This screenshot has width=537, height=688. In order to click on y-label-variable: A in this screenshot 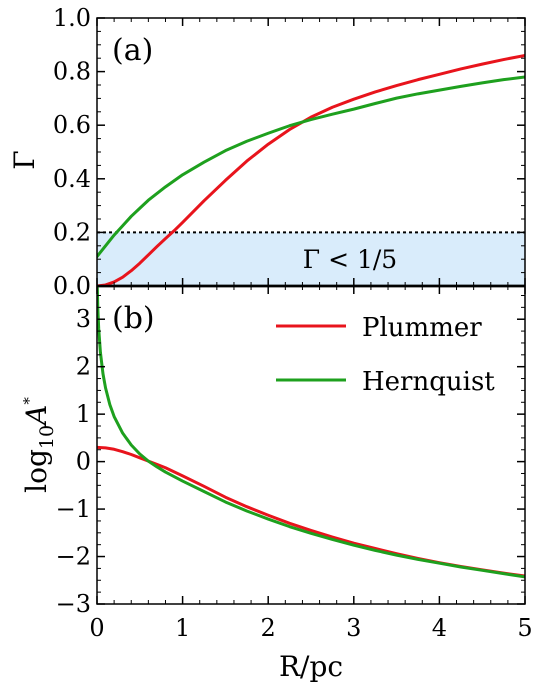, I will do `click(36, 416)`.